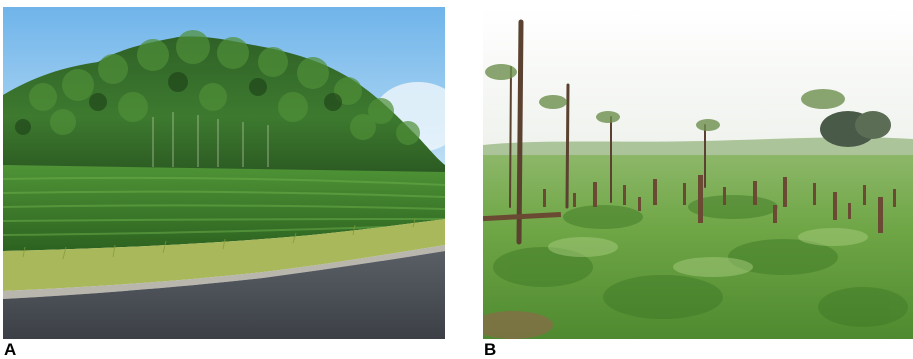 This screenshot has width=913, height=359. Describe the element at coordinates (224, 206) in the screenshot. I see `crop-rows` at that location.